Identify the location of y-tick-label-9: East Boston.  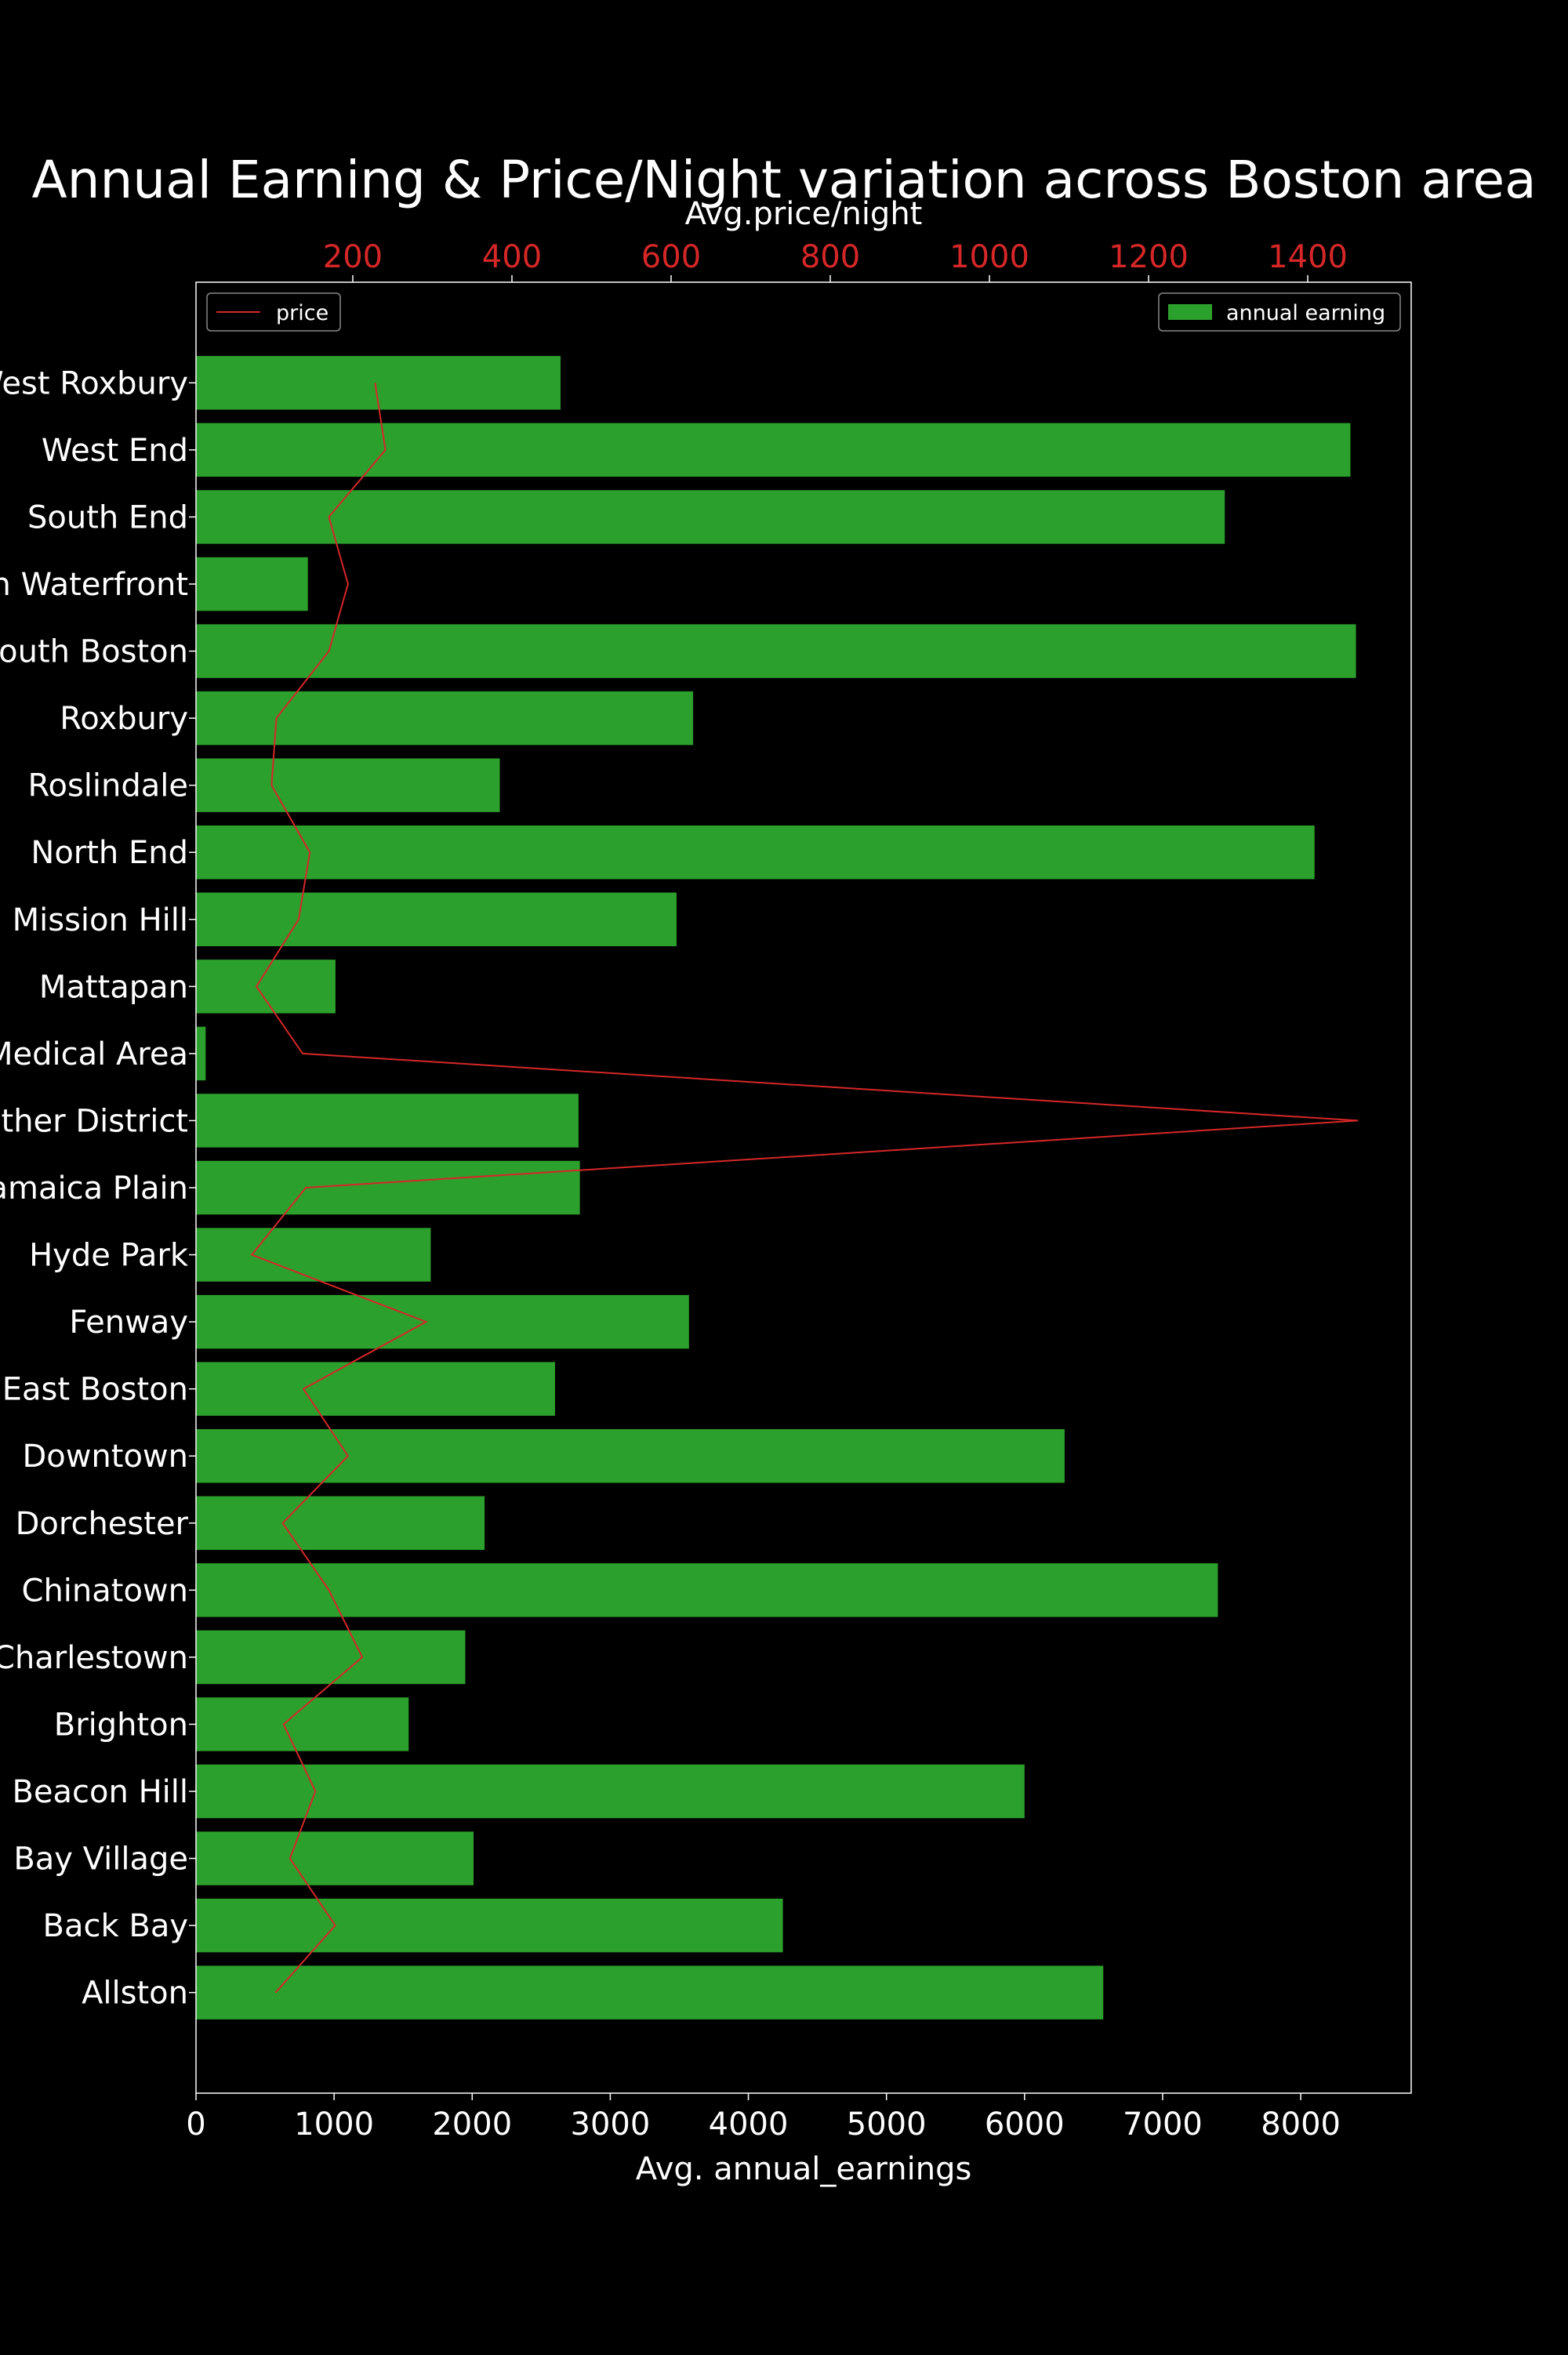
(95, 1390).